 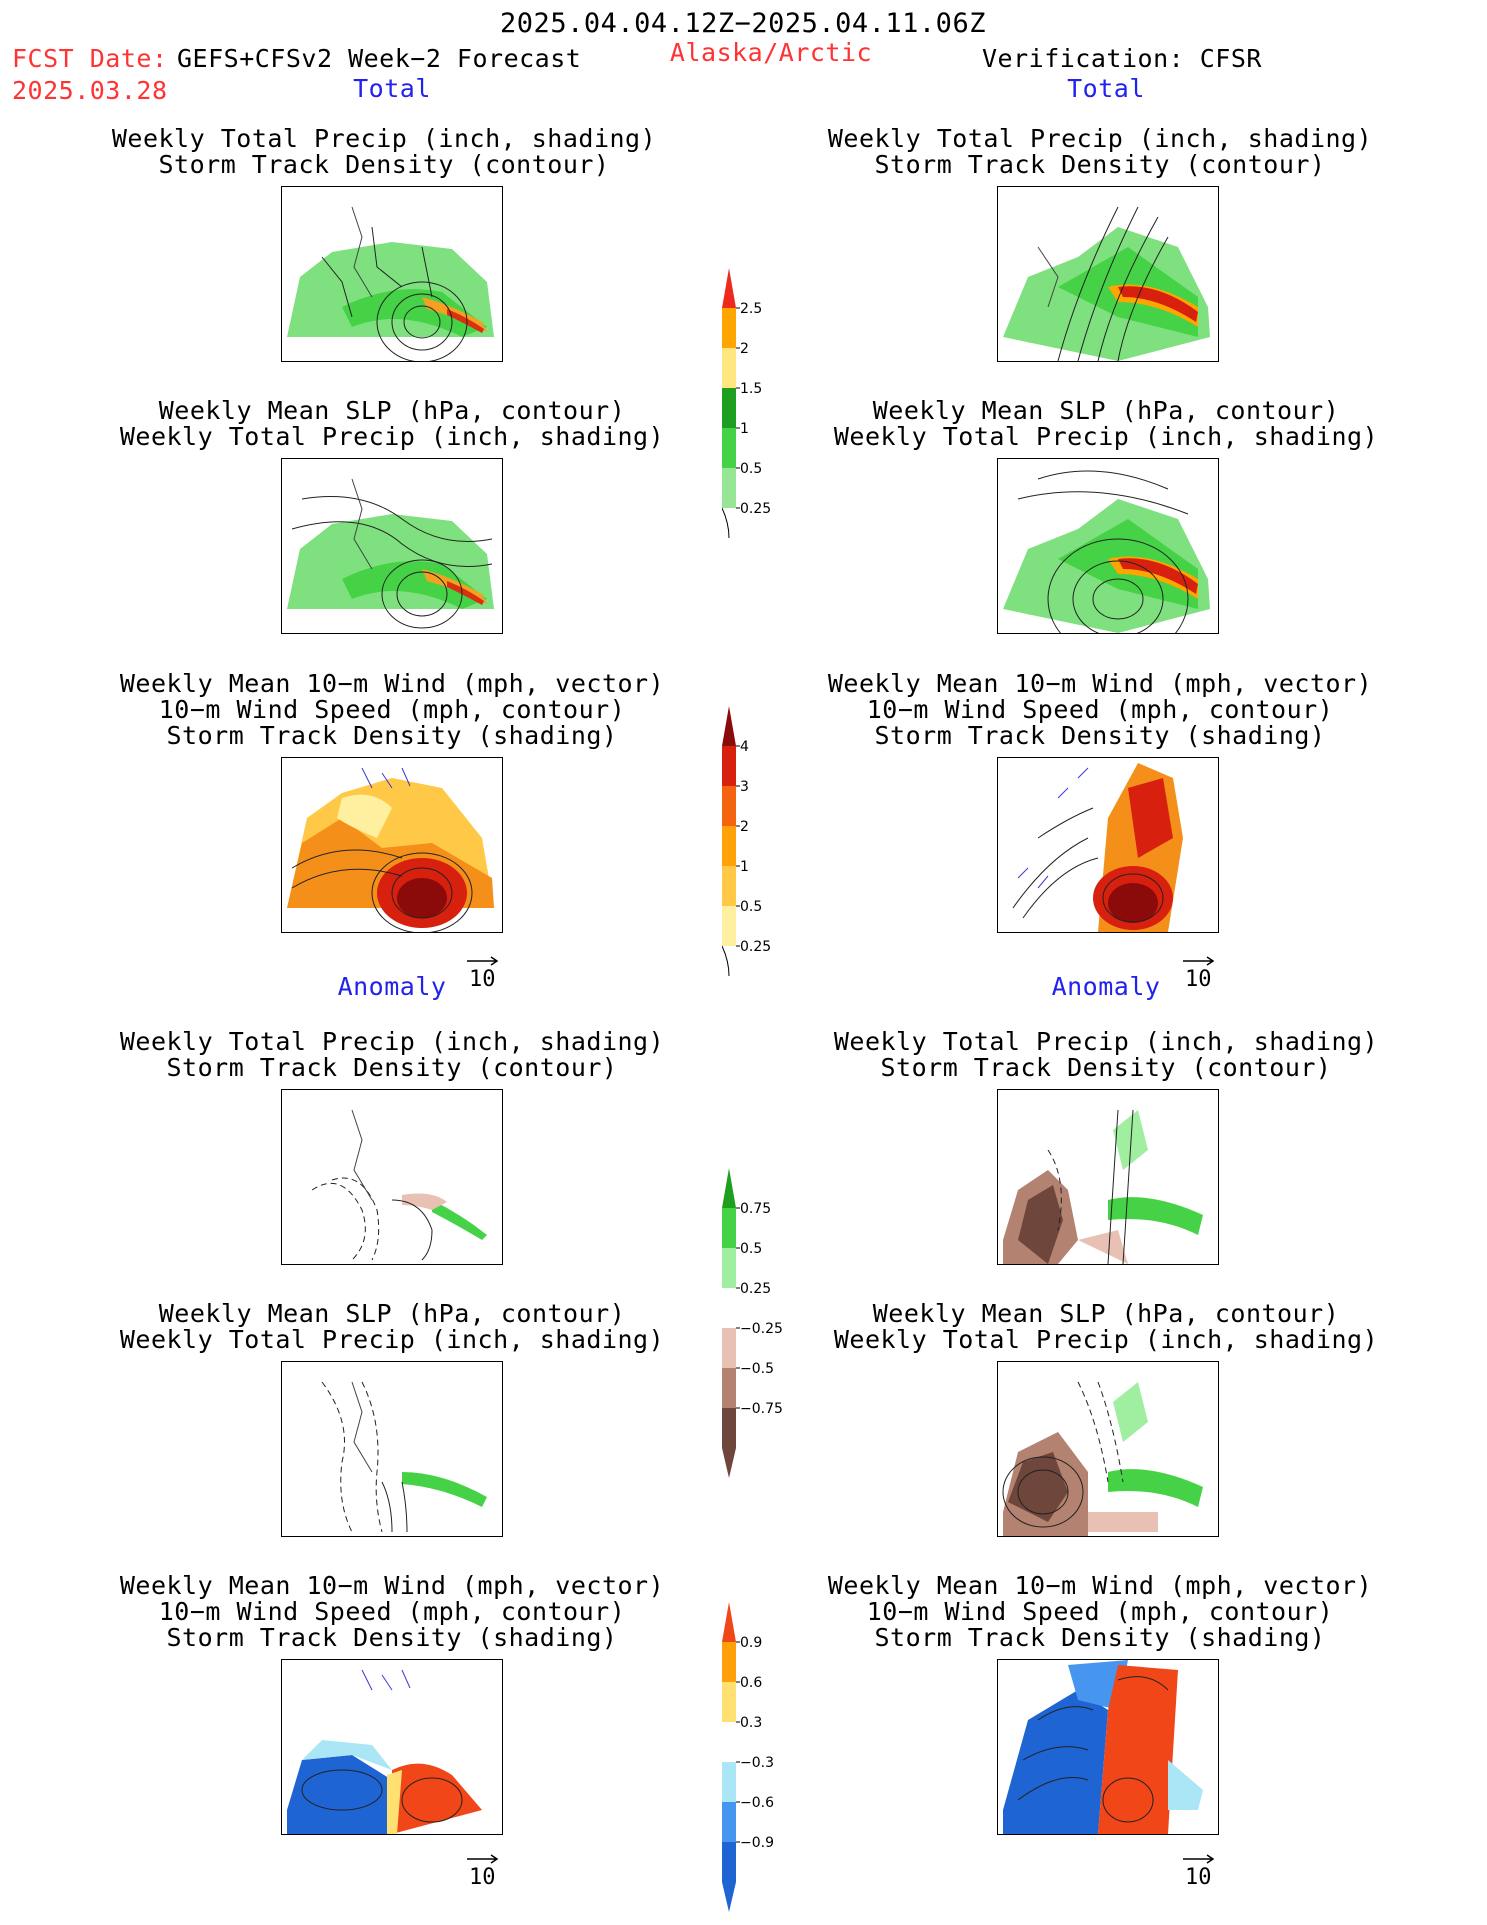 I want to click on section-total-right: Total, so click(x=1106, y=88).